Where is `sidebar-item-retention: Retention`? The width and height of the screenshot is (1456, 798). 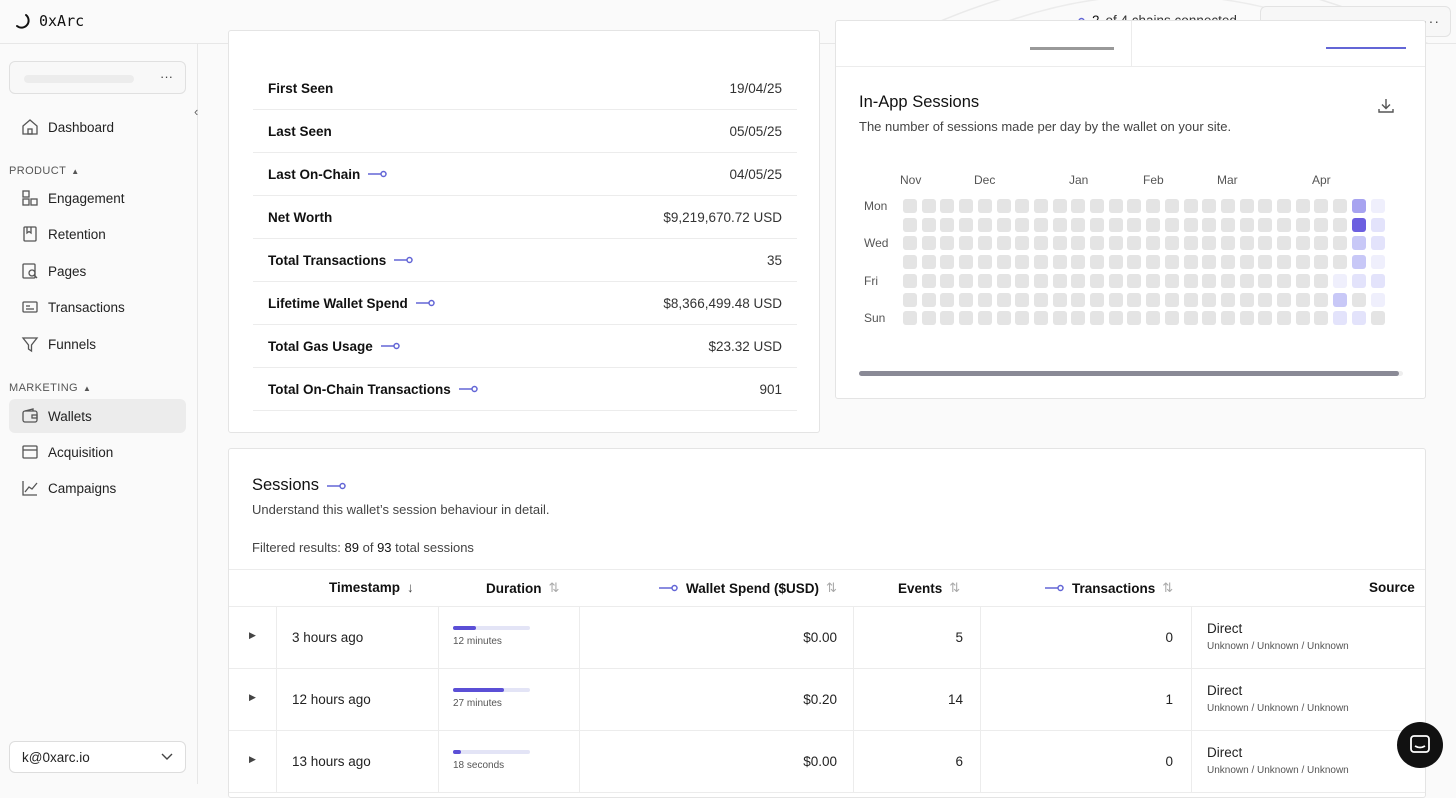
sidebar-item-retention: Retention is located at coordinates (97, 234).